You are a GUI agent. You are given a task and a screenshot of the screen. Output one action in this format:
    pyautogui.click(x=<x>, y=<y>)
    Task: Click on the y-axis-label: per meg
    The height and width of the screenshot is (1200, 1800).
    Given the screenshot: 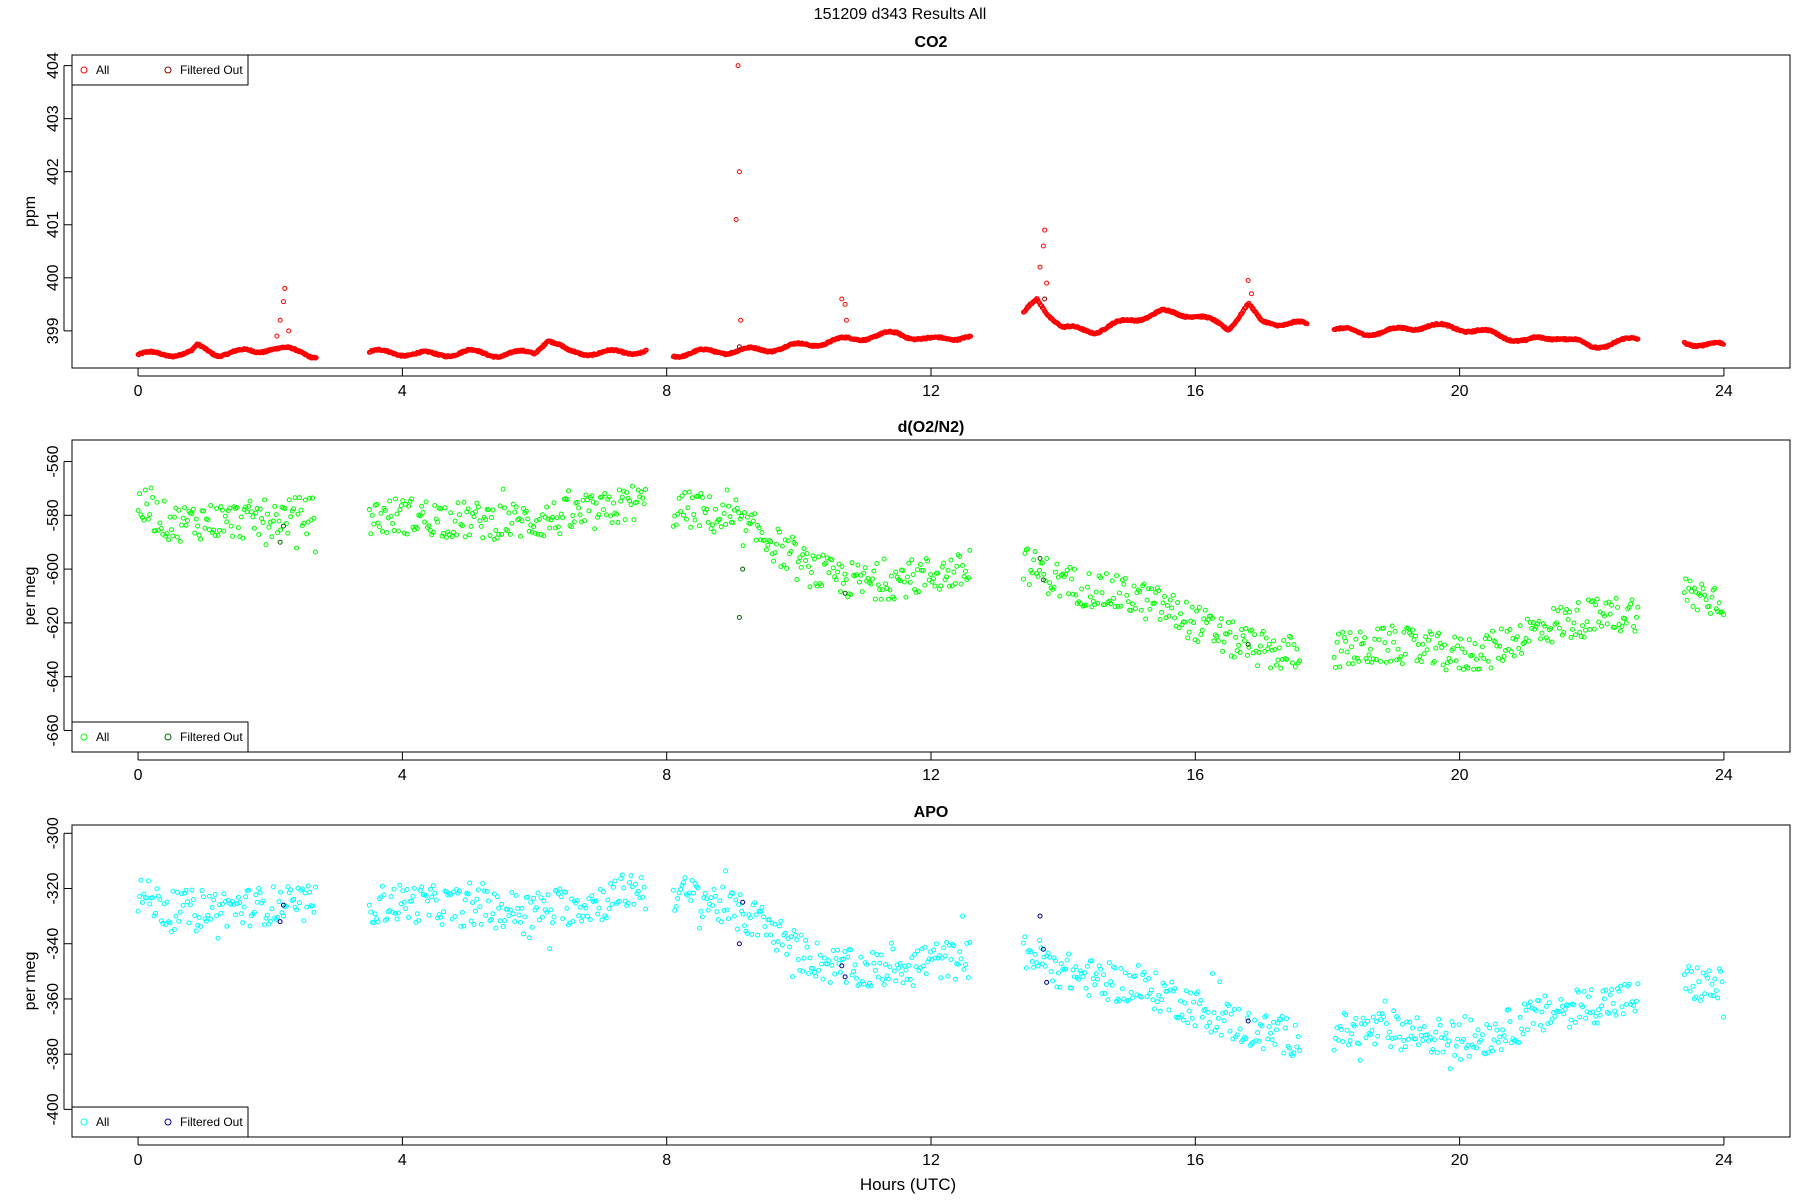 What is the action you would take?
    pyautogui.click(x=30, y=596)
    